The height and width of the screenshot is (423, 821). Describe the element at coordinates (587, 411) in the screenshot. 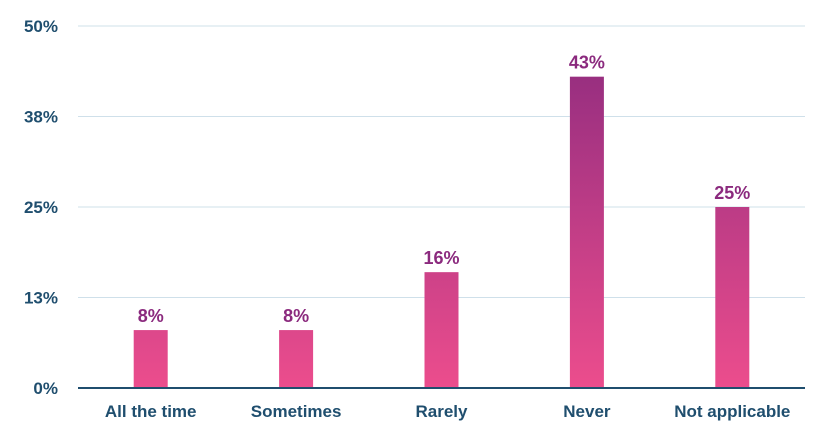

I see `x-category-label: Never` at that location.